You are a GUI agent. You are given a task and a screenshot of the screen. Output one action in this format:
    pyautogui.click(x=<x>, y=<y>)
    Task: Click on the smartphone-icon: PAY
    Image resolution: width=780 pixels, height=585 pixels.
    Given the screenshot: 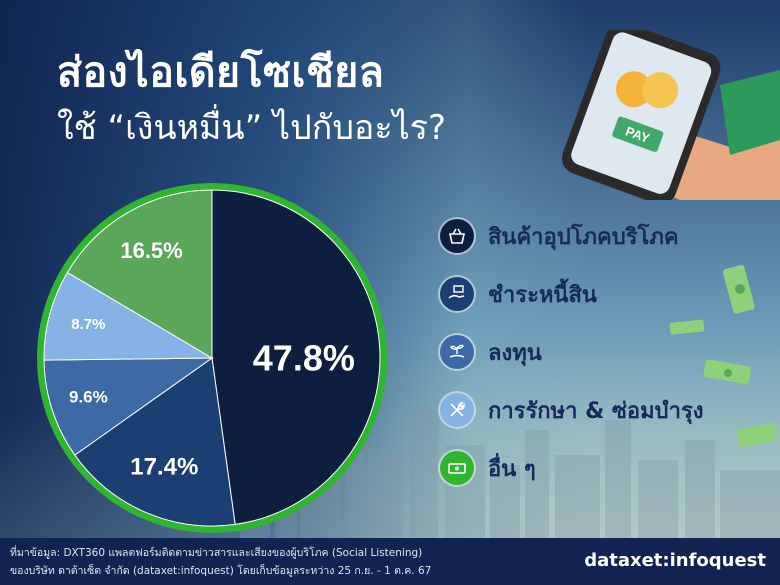 What is the action you would take?
    pyautogui.click(x=641, y=115)
    